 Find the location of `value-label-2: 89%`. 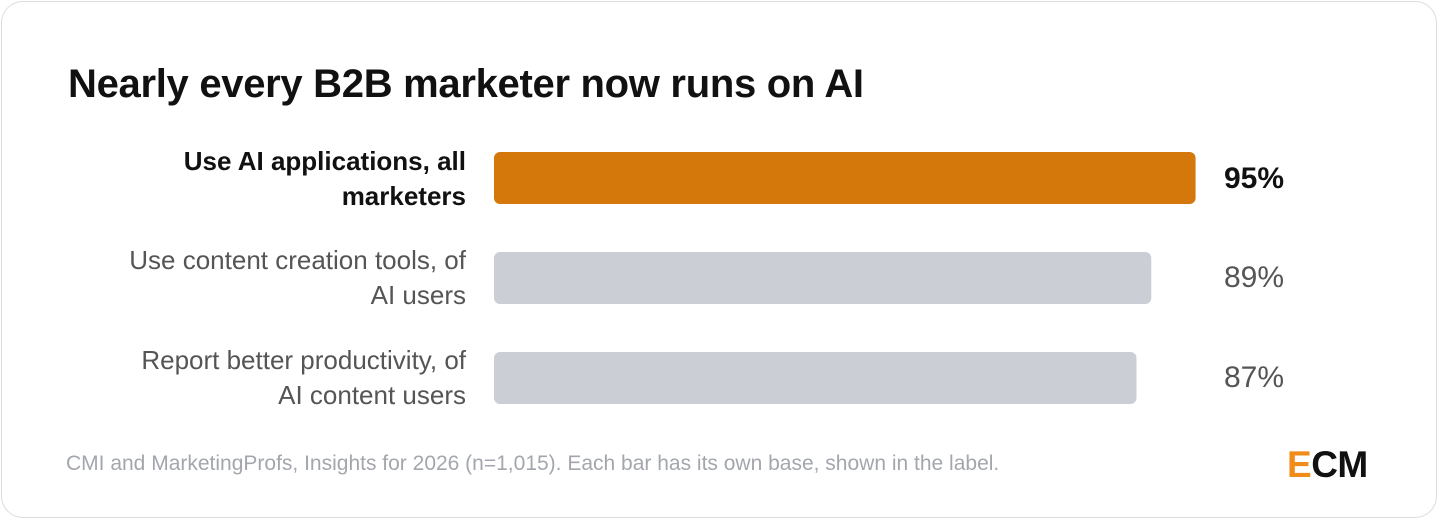

value-label-2: 89% is located at coordinates (1254, 277).